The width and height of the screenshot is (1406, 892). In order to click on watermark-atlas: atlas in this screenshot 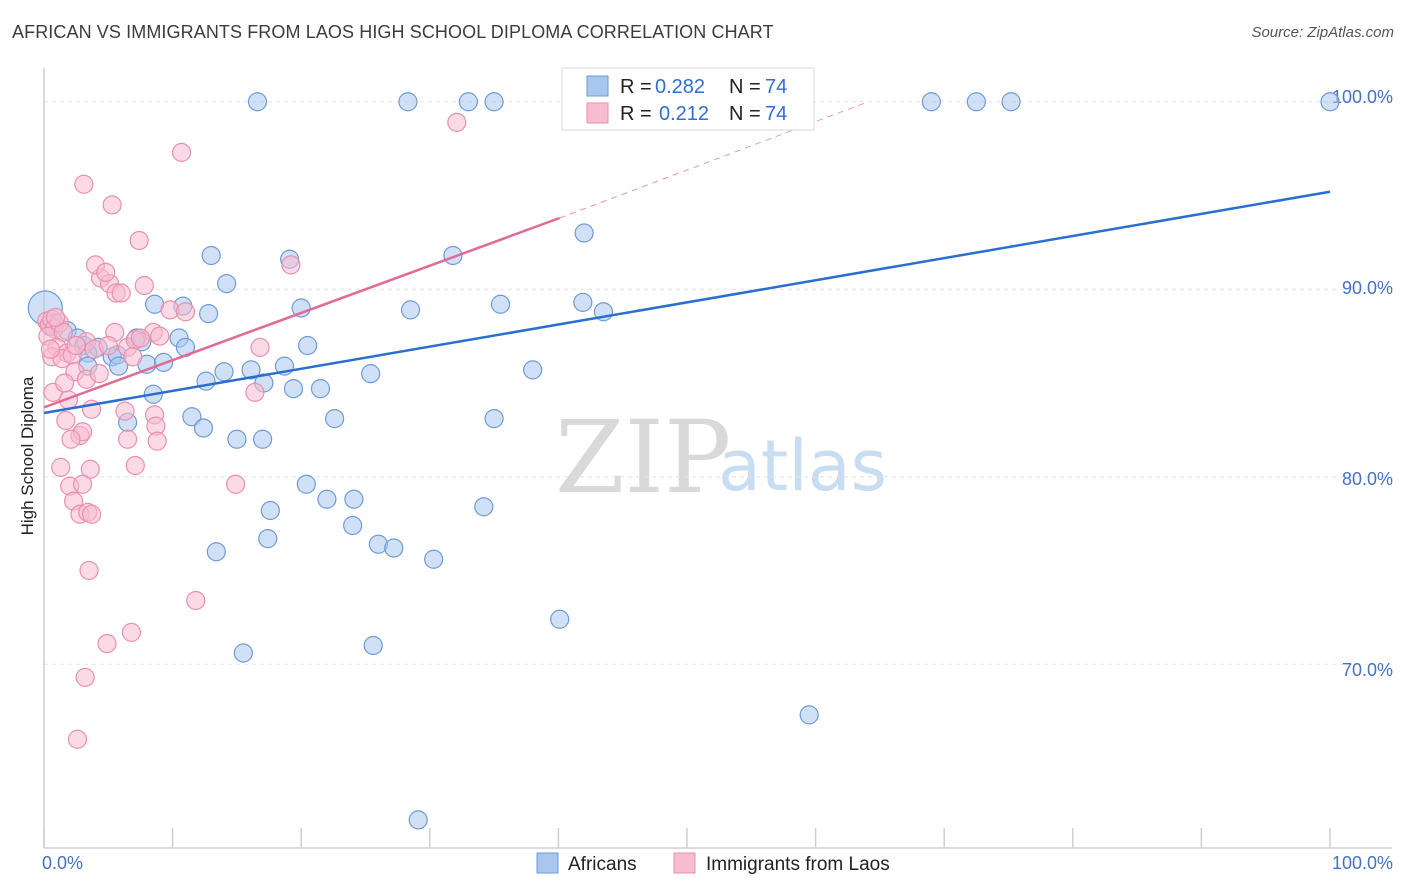, I will do `click(802, 466)`.